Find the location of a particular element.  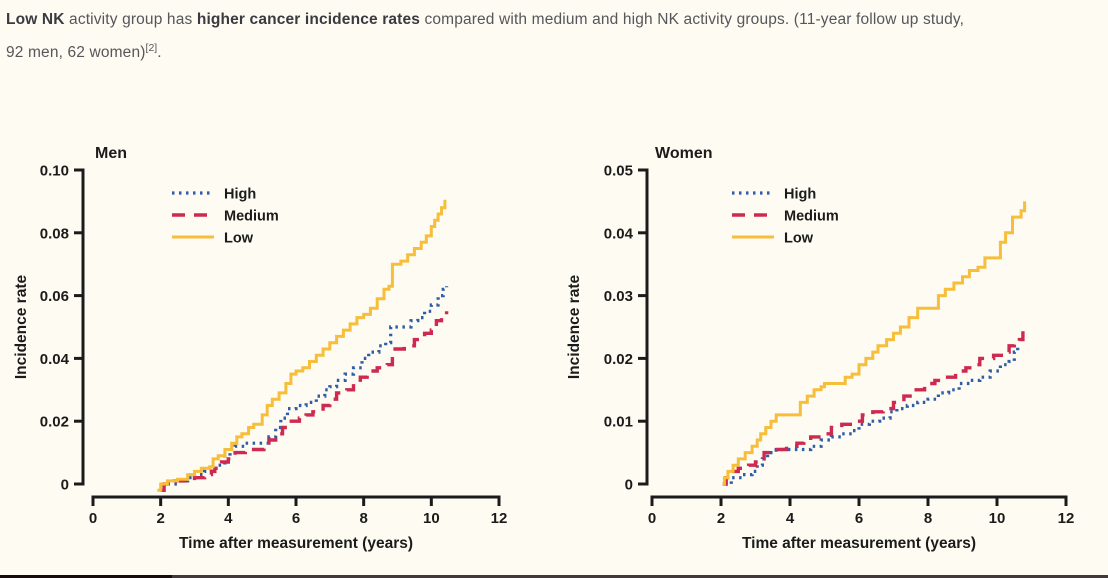

chart-title: Men is located at coordinates (111, 153).